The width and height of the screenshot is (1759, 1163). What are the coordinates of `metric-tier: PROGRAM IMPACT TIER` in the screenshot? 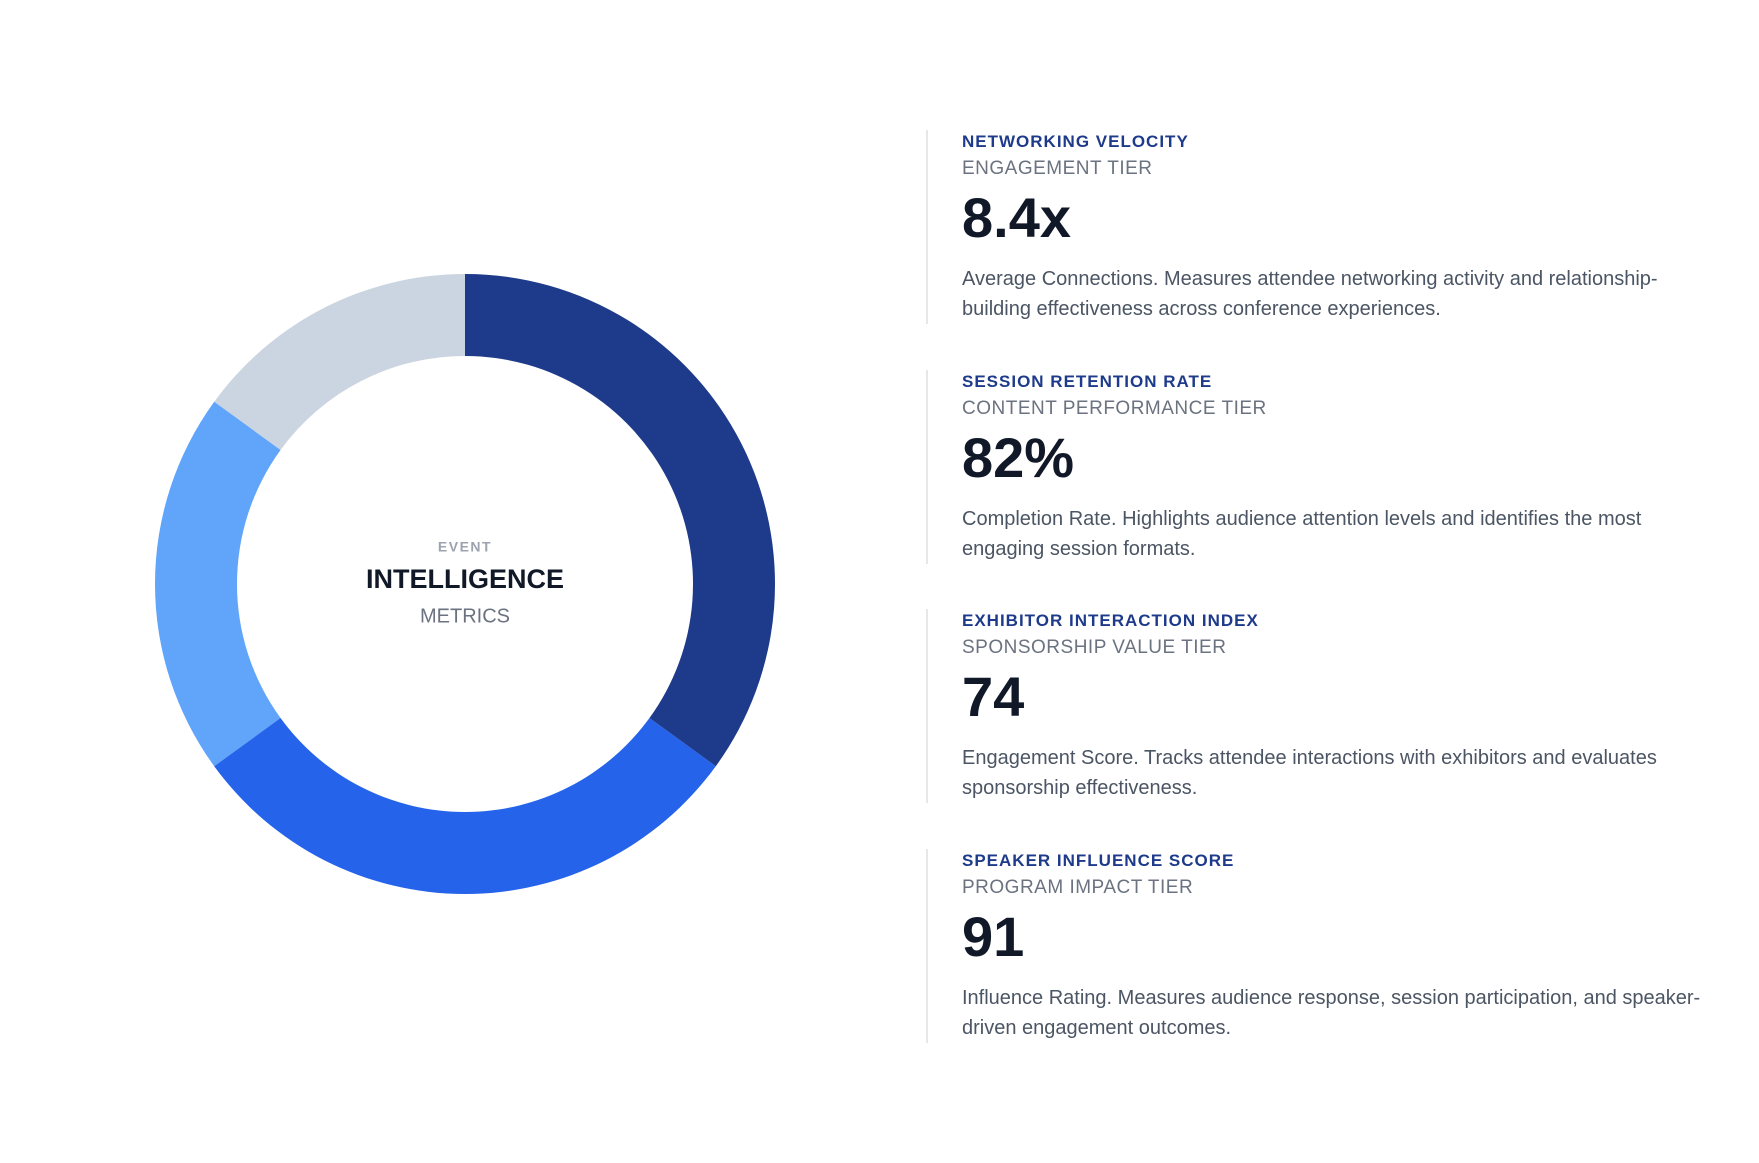 It's located at (1078, 887).